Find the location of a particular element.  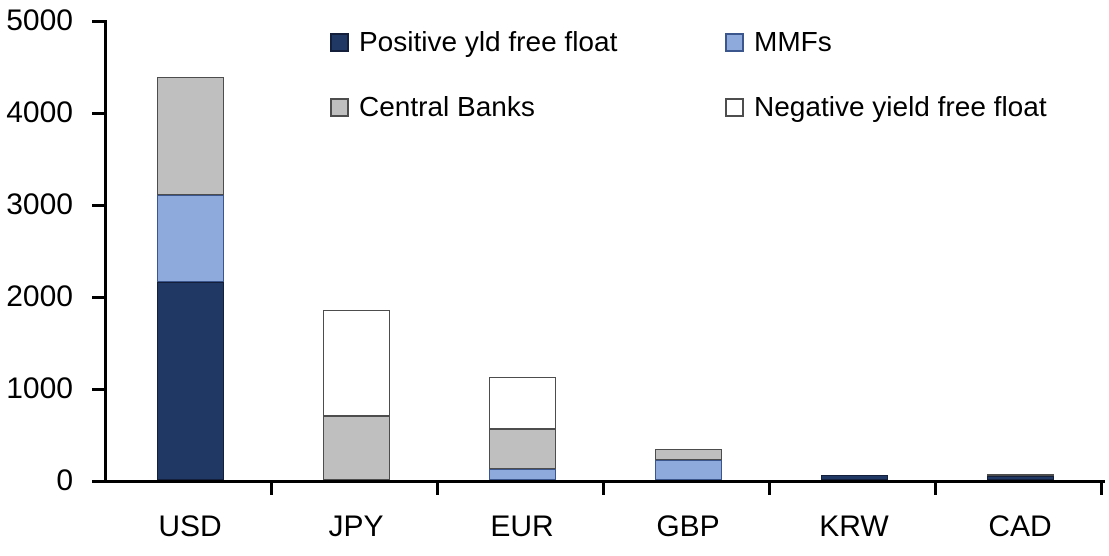

bar-segment-central-banks-gbp is located at coordinates (688, 454).